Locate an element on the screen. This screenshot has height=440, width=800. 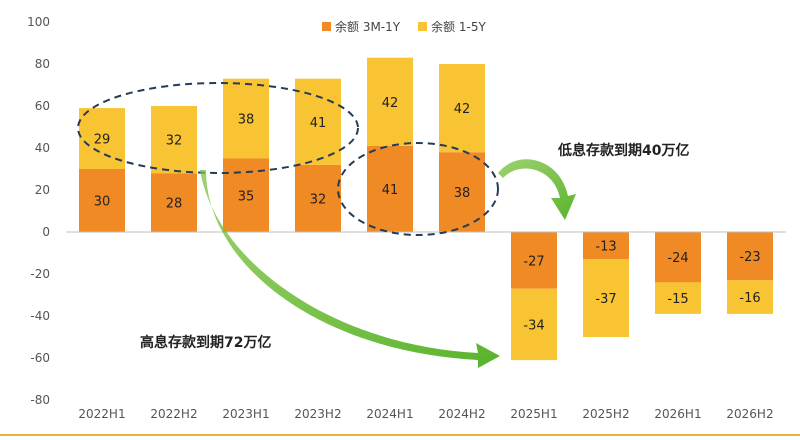
y-tick-label: 80 is located at coordinates (42, 64).